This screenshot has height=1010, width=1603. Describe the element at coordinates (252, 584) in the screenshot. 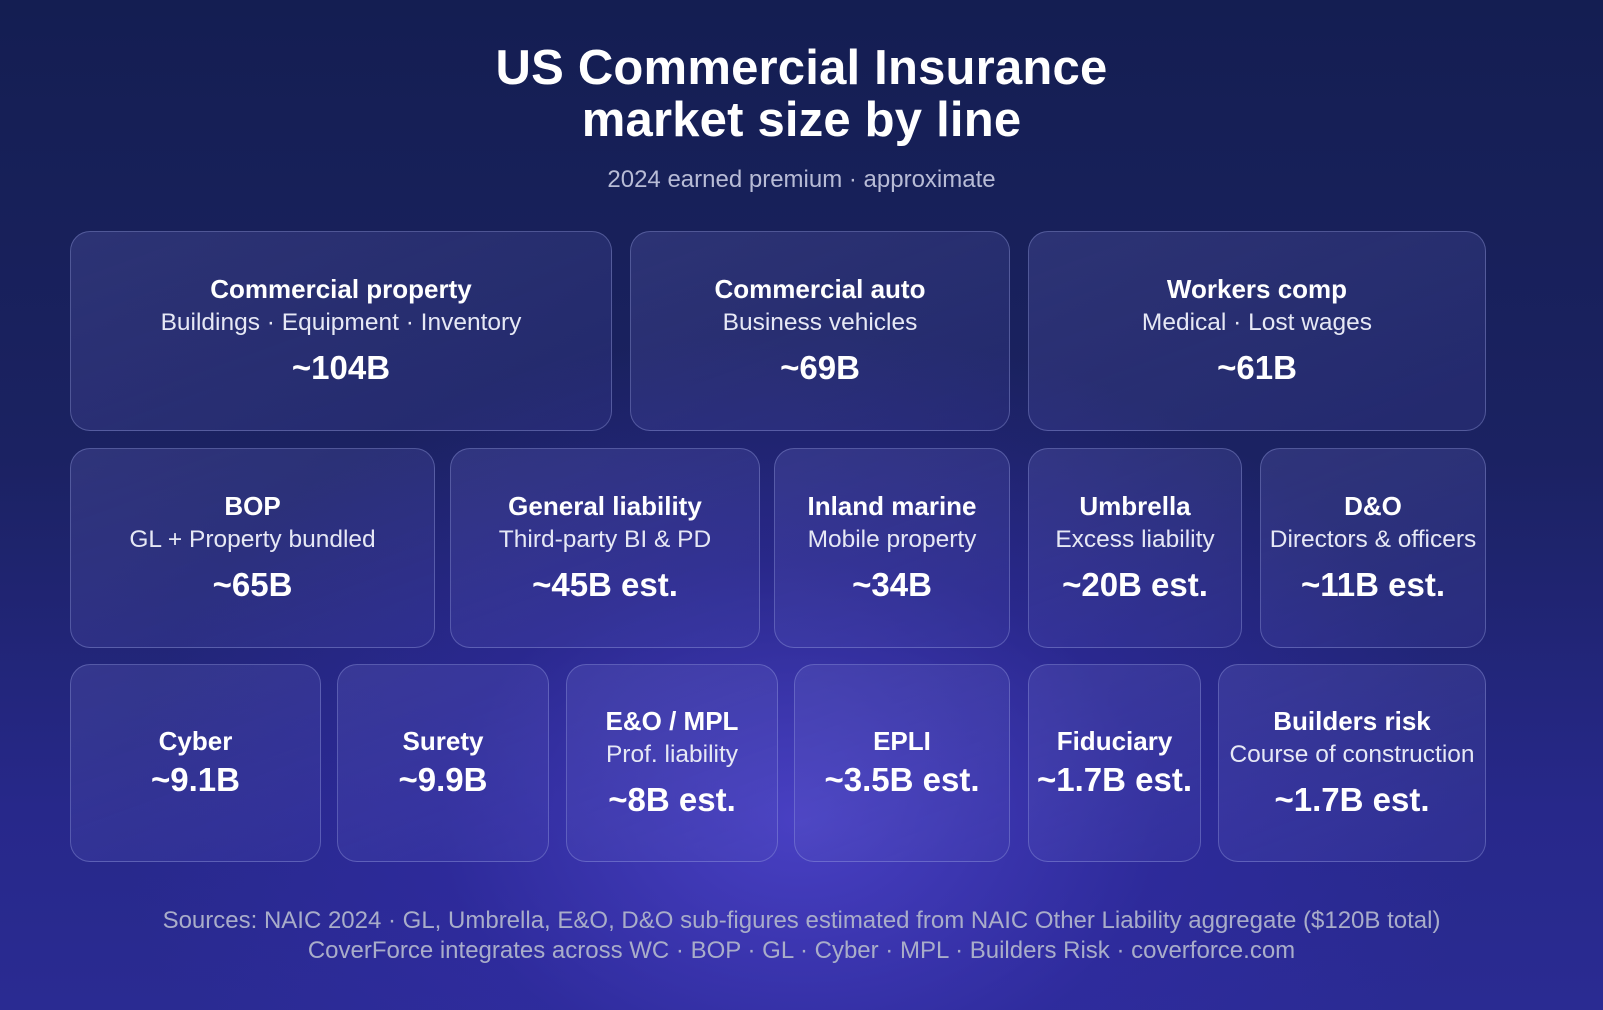

I see `tile-value: ~65B` at that location.